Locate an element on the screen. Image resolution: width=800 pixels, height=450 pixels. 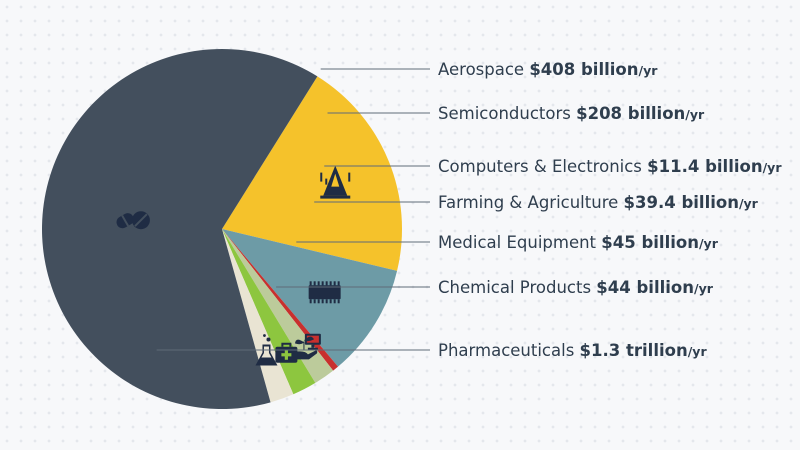
slice-label-name: Computers & Electronics is located at coordinates (542, 166).